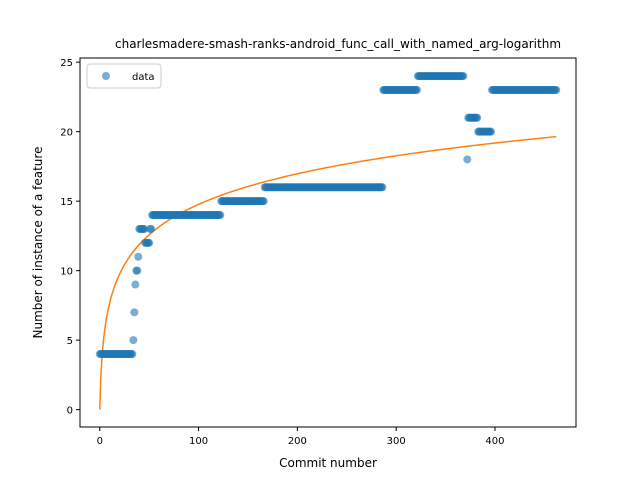  What do you see at coordinates (297, 441) in the screenshot?
I see `x-tick-label: 200` at bounding box center [297, 441].